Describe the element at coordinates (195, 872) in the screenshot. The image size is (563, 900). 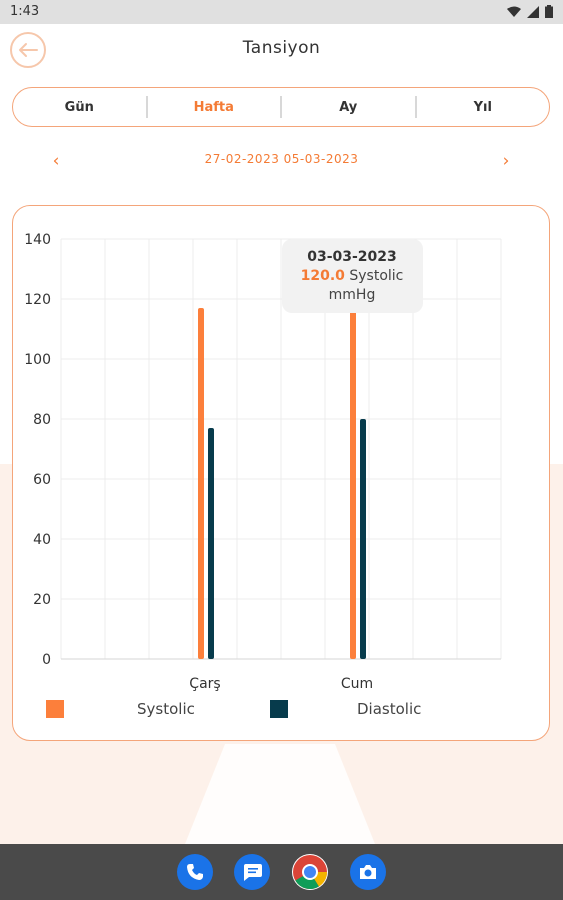
I see `phone-icon` at that location.